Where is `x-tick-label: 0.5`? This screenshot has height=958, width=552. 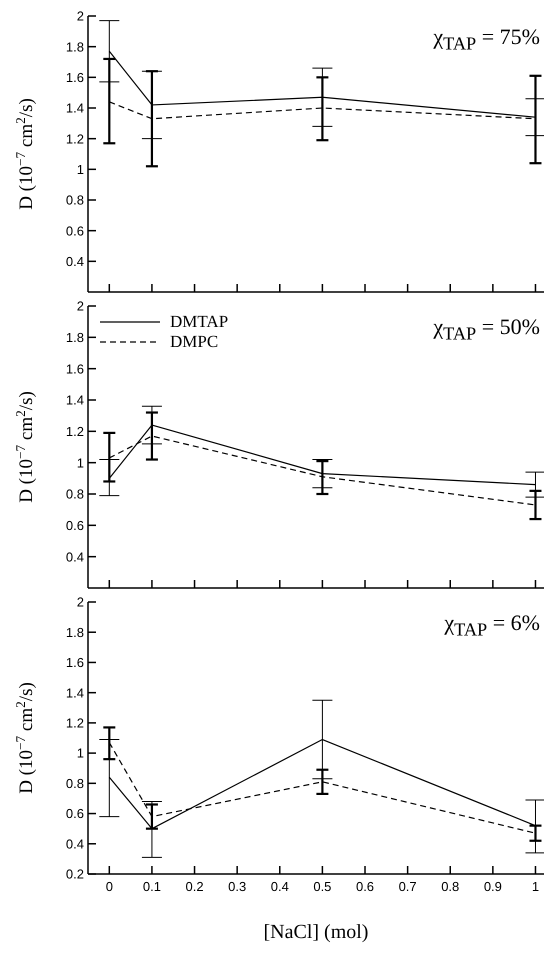 x-tick-label: 0.5 is located at coordinates (322, 886).